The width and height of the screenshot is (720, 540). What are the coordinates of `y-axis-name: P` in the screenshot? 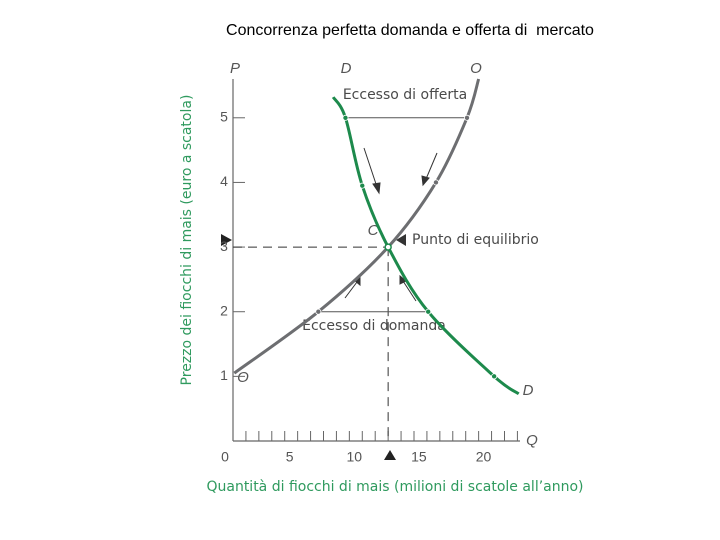 It's located at (235, 68).